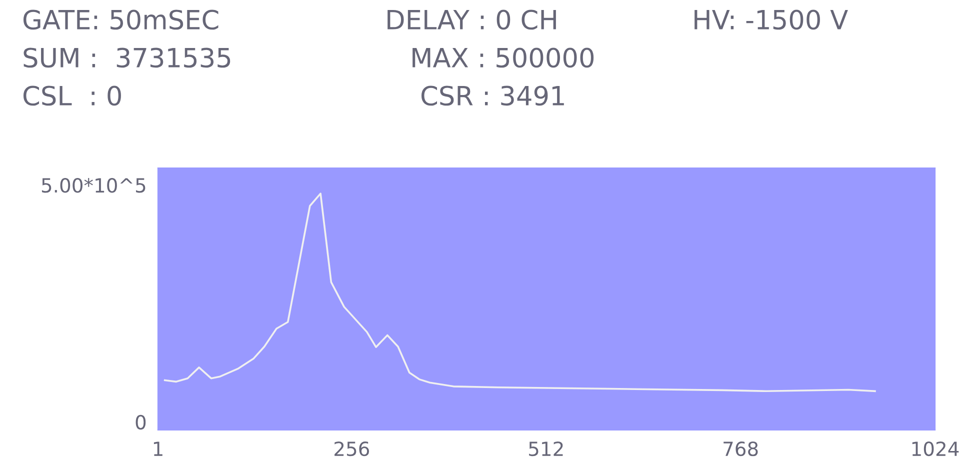 The image size is (962, 464). Describe the element at coordinates (158, 449) in the screenshot. I see `x-tick-label: 1` at that location.